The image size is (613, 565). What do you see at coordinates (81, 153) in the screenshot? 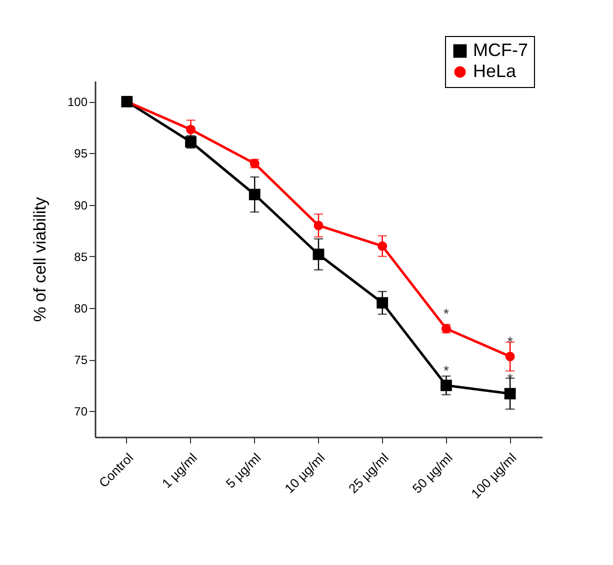
I see `y-tick-label: 95` at bounding box center [81, 153].